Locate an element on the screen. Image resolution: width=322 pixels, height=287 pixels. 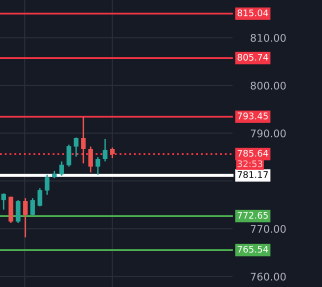
y-tick-label: 790.00 is located at coordinates (268, 133).